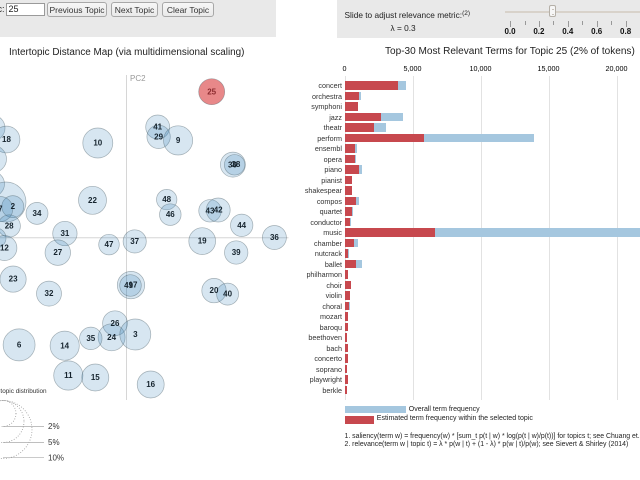 The image size is (640, 480). What do you see at coordinates (211, 92) in the screenshot?
I see `svg-text: 25` at bounding box center [211, 92].